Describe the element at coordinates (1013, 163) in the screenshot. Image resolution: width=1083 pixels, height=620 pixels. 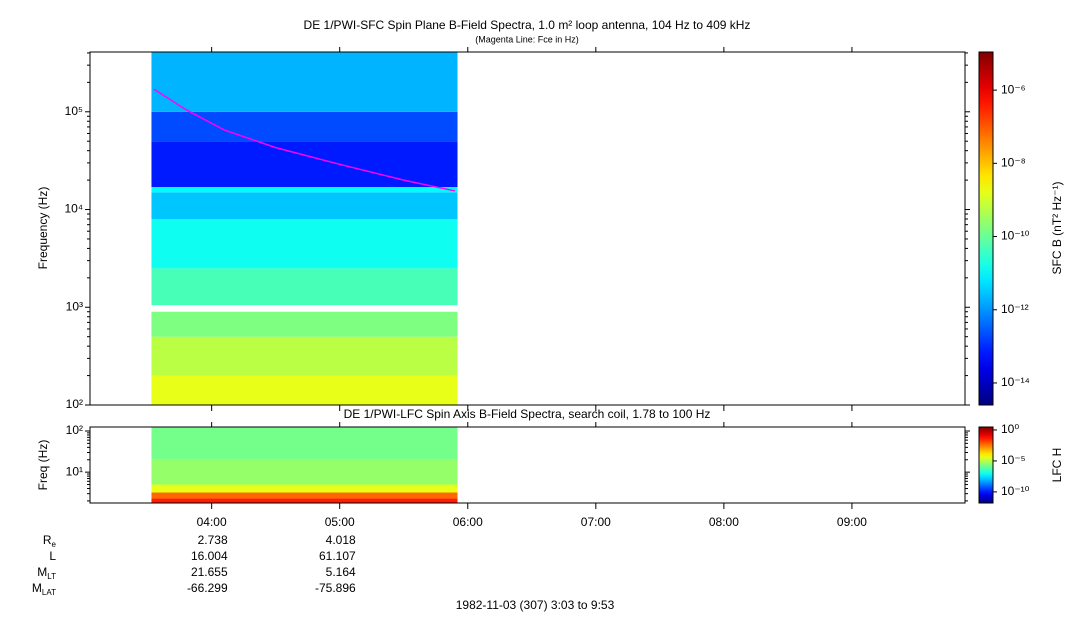
I see `colorbar-tick-label: 10⁻⁸` at that location.